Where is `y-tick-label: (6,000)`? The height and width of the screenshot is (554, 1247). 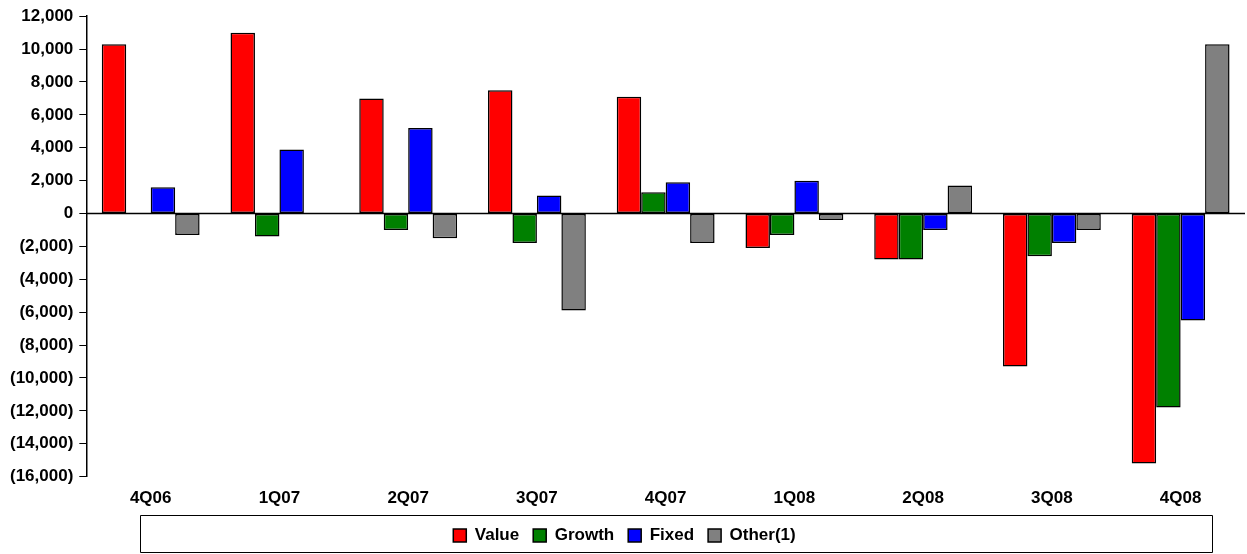 y-tick-label: (6,000) is located at coordinates (46, 311).